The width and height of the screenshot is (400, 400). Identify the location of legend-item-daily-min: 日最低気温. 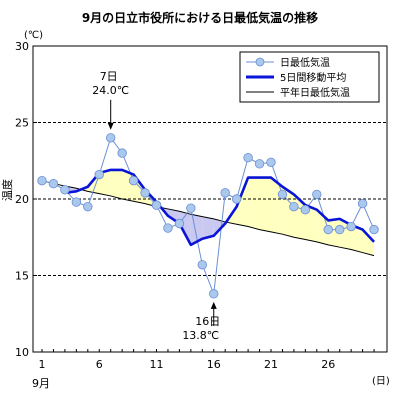
(288, 62).